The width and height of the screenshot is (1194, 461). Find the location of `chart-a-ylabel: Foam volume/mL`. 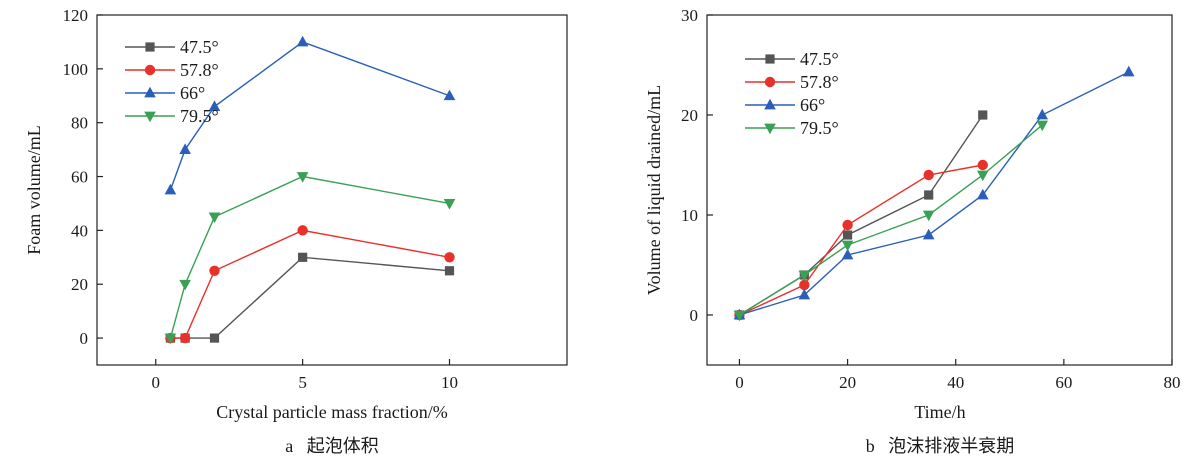

chart-a-ylabel: Foam volume/mL is located at coordinates (34, 190).